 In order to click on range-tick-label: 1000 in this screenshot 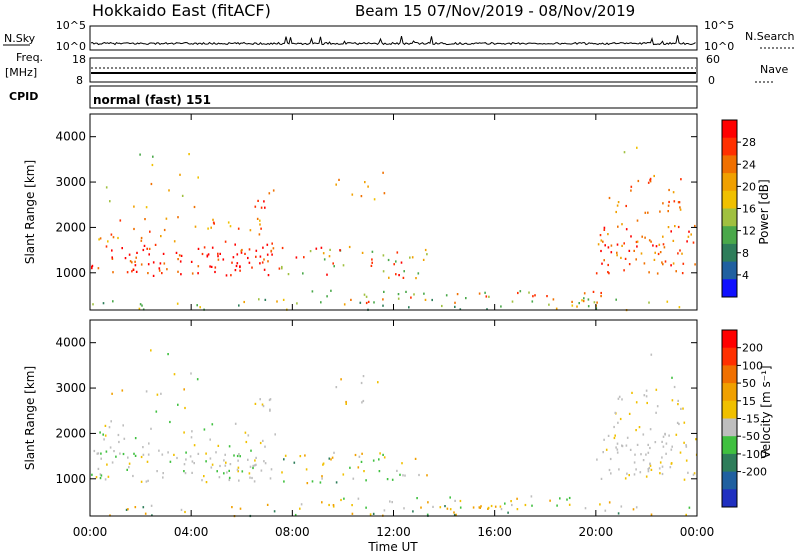, I will do `click(70, 273)`.